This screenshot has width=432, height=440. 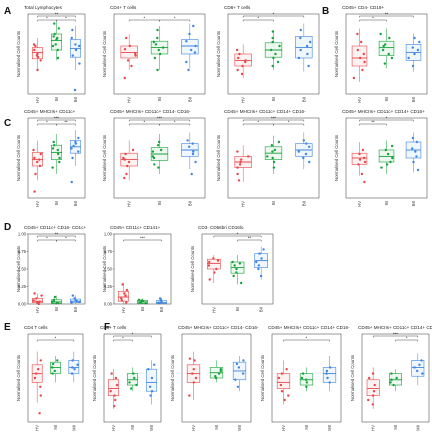 What do you see at coordinates (325, 11) in the screenshot?
I see `panel-letter-b: B` at bounding box center [325, 11].